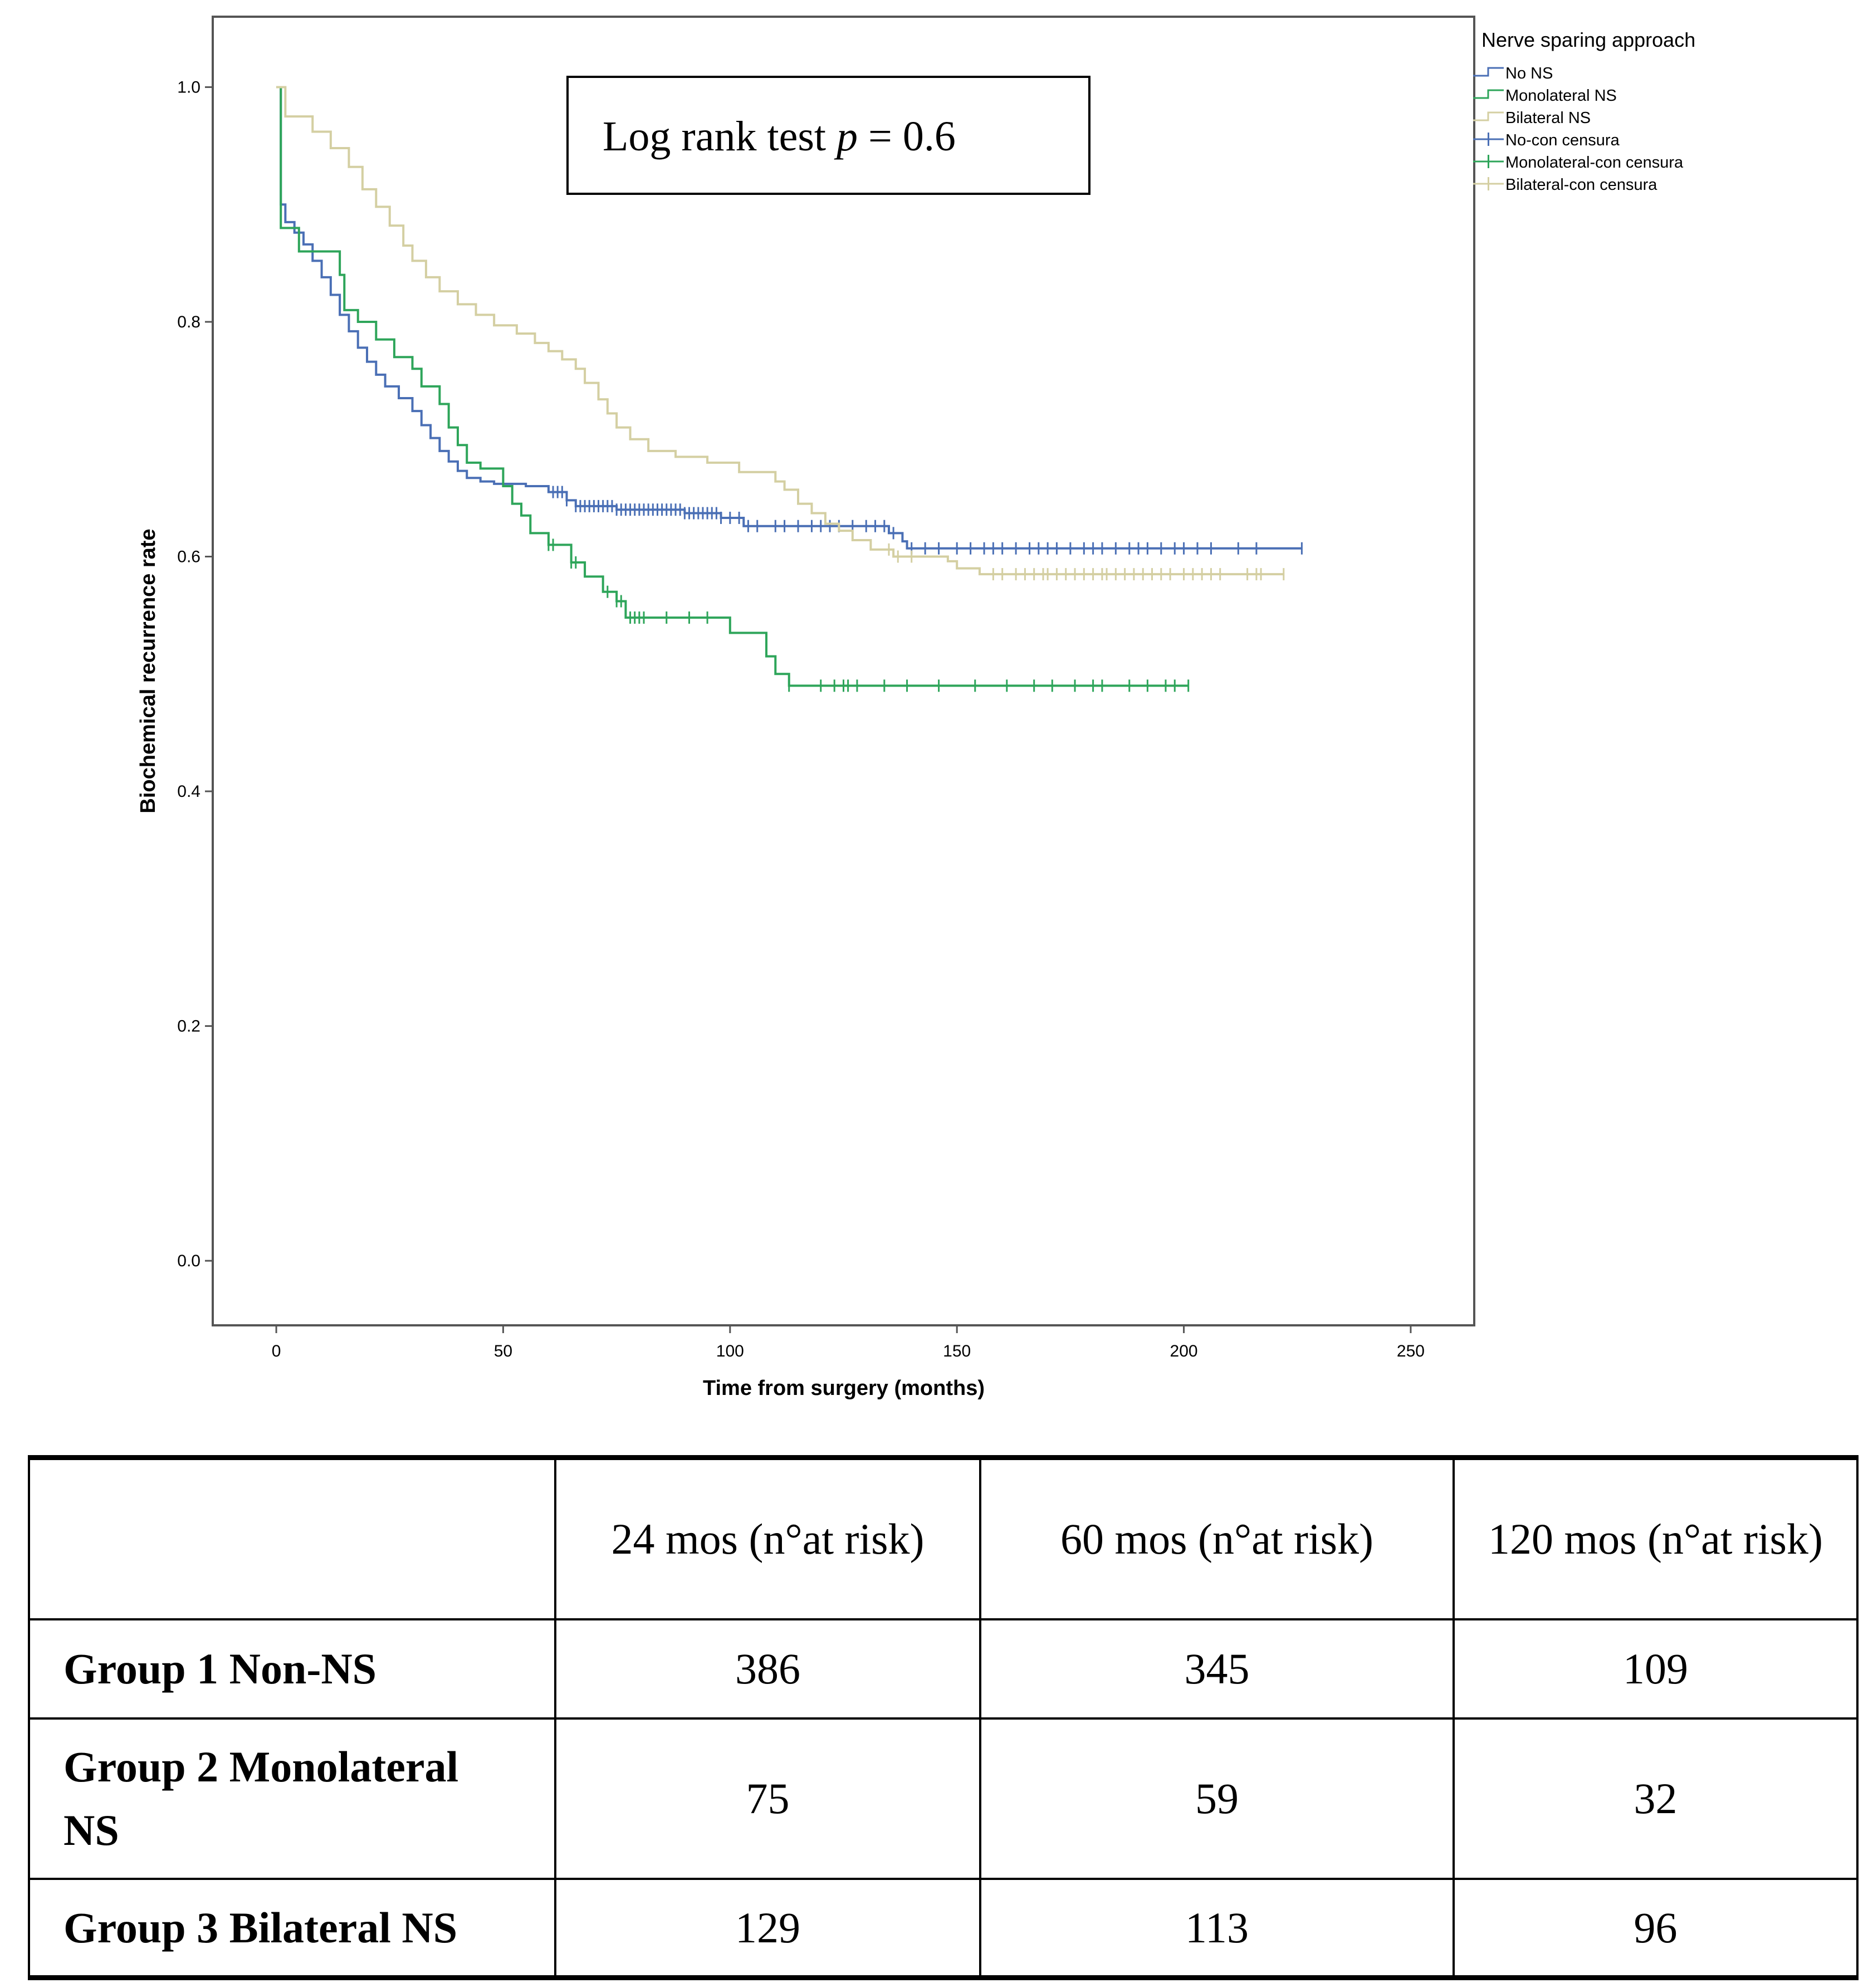 Image resolution: width=1873 pixels, height=1988 pixels. I want to click on cell-group-2-60: 59, so click(1217, 1798).